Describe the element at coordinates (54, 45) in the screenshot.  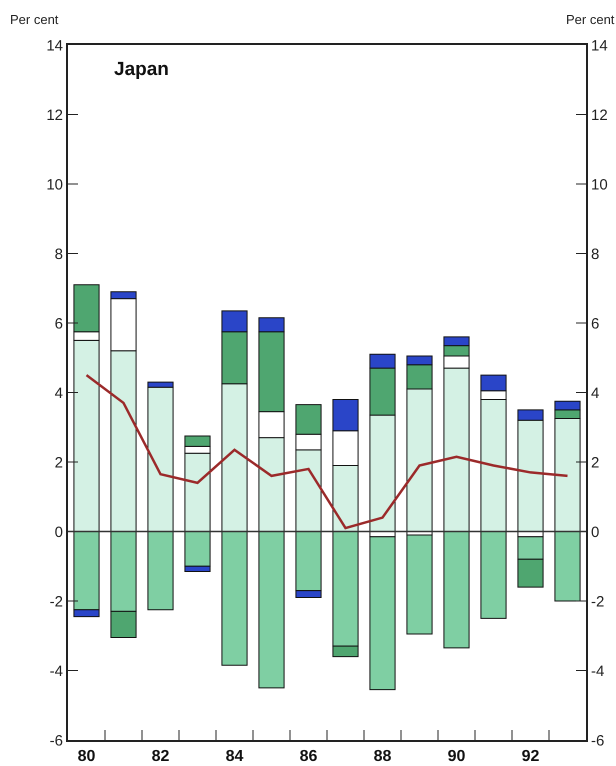
I see `y-tick-label: 14` at that location.